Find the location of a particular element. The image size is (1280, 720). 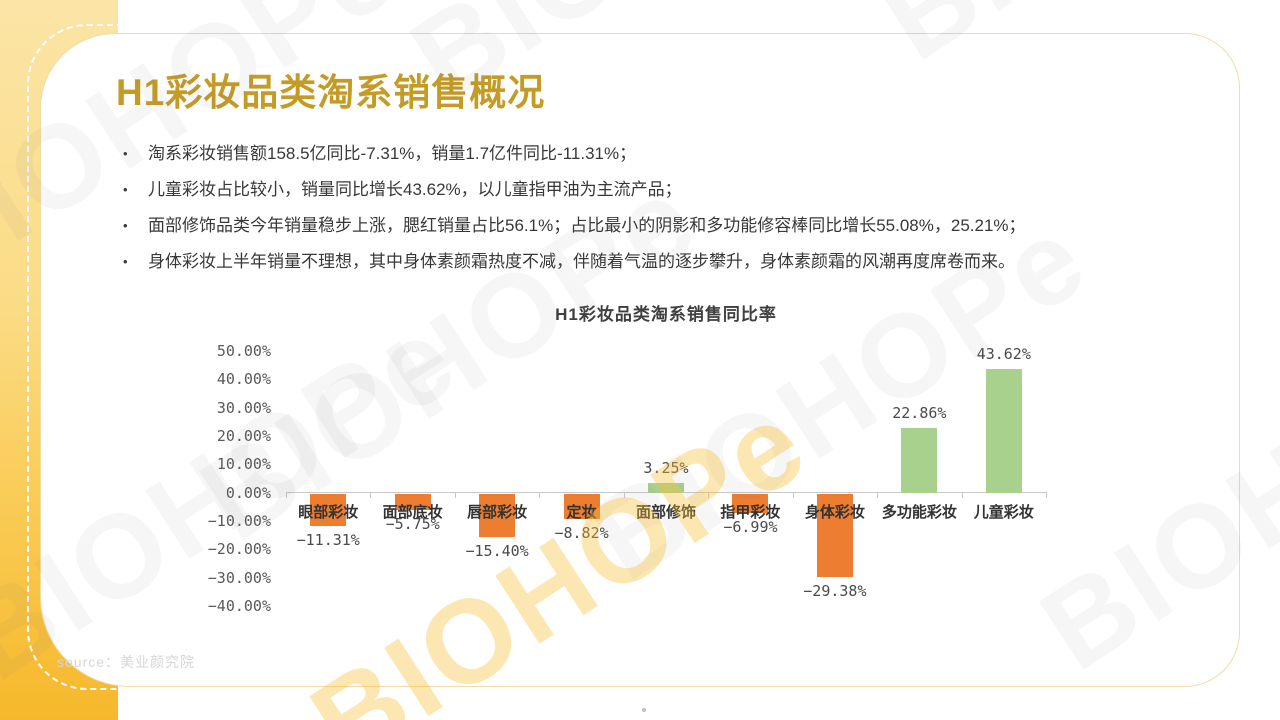

chart-column: 面部底妆 −5.75% is located at coordinates (412, 478).